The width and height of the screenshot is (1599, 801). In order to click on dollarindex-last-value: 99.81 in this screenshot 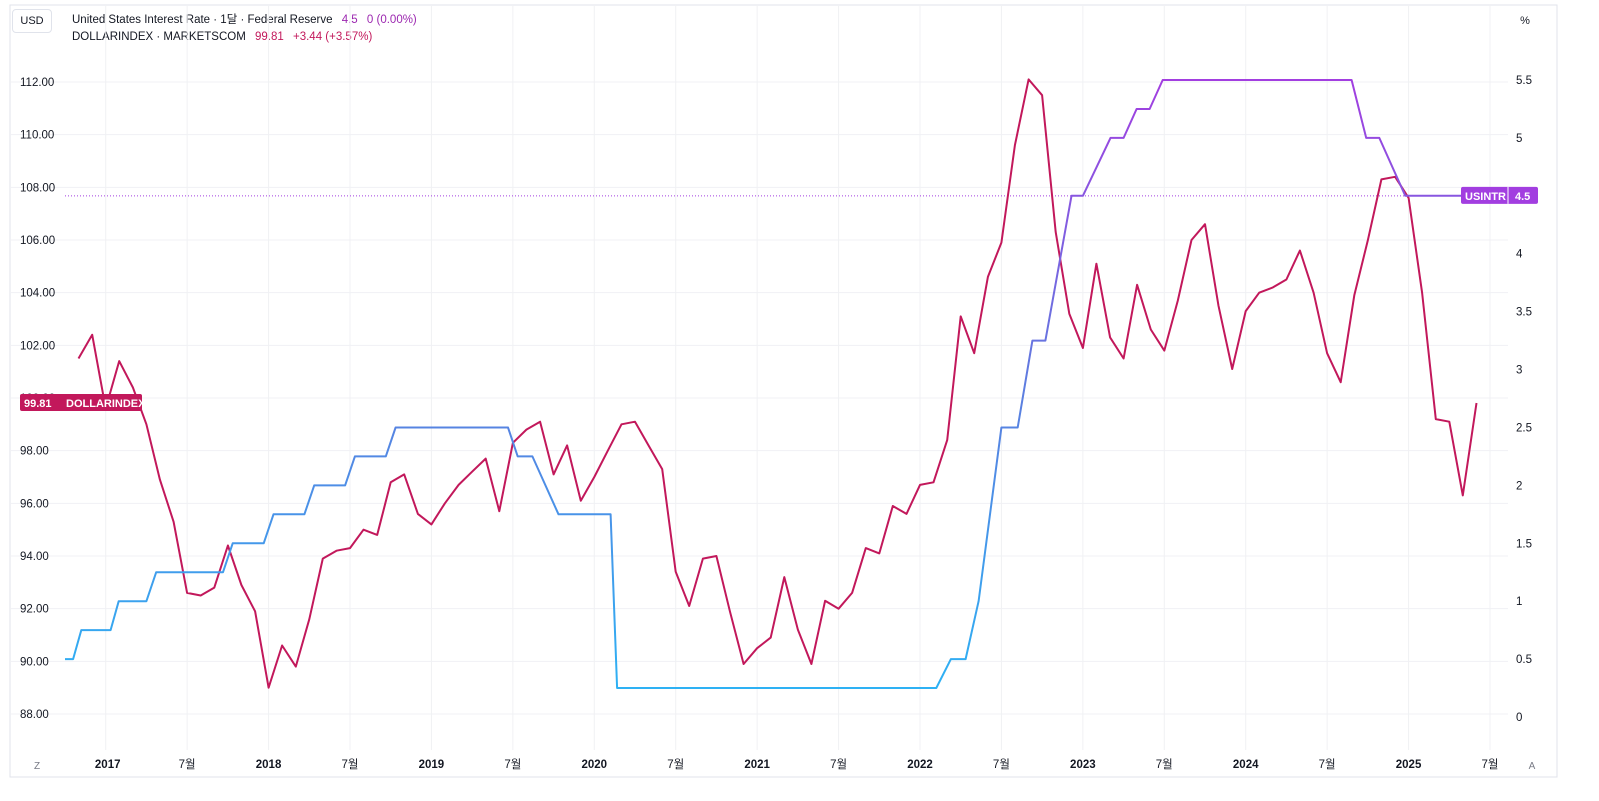, I will do `click(38, 404)`.